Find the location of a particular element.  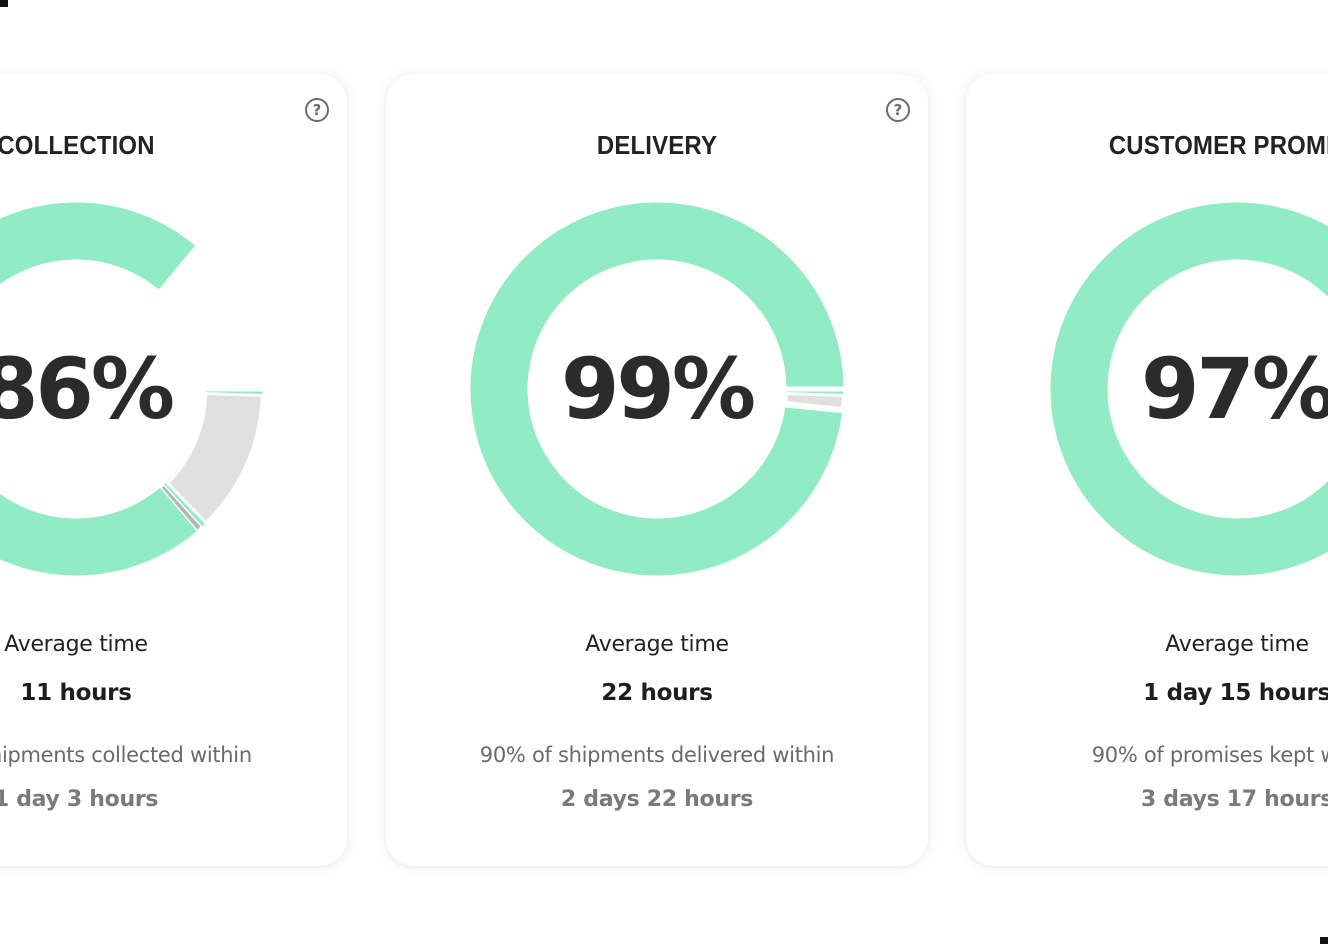

p90-label: 90% of shipments delivered within is located at coordinates (657, 755).